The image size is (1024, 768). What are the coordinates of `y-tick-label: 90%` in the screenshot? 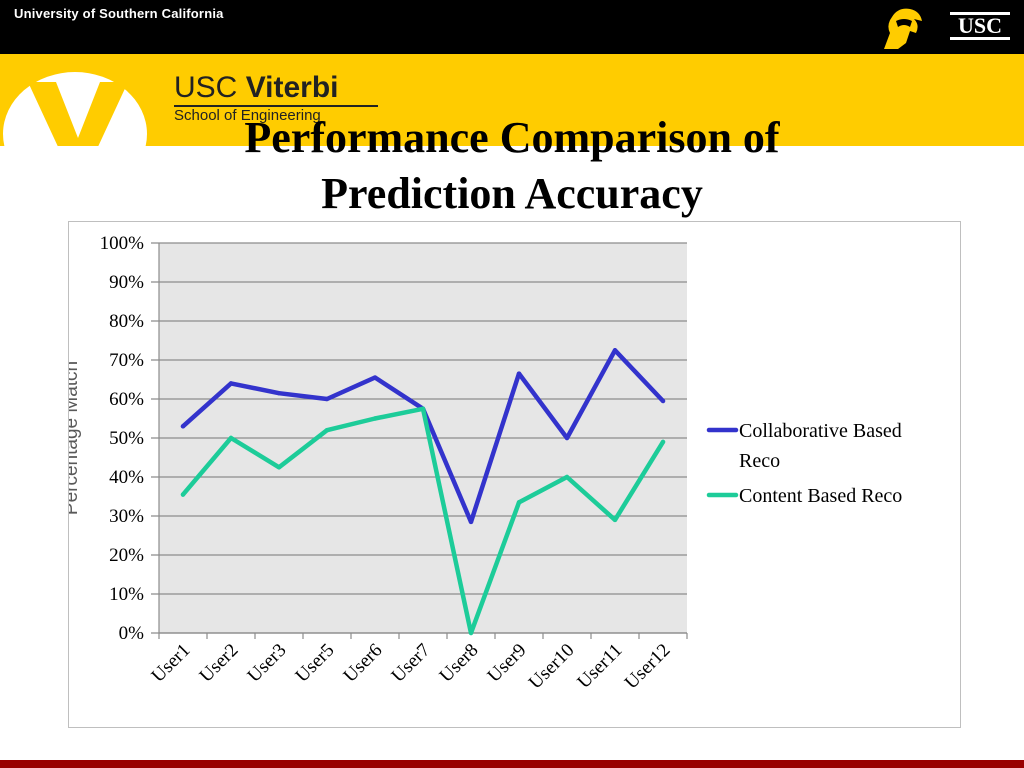 It's located at (126, 282).